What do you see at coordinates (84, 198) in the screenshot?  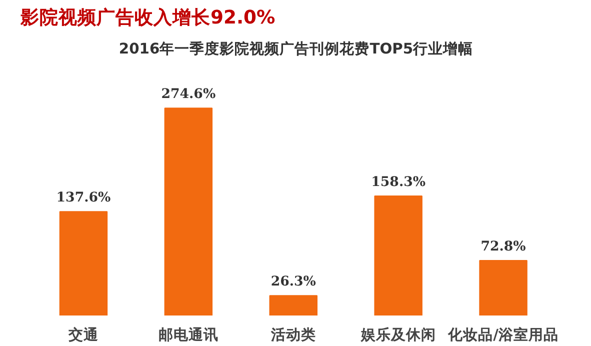 I see `data-label: 137.6%` at bounding box center [84, 198].